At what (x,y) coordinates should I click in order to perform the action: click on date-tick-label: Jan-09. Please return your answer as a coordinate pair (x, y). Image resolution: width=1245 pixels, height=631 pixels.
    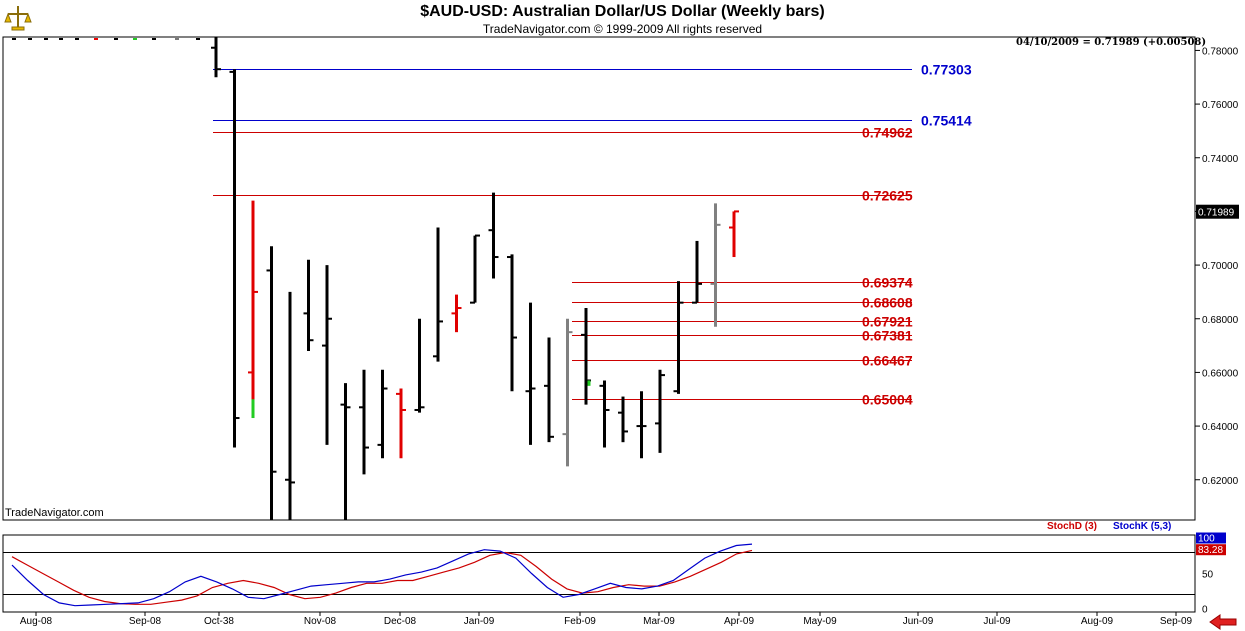
    Looking at the image, I should click on (479, 621).